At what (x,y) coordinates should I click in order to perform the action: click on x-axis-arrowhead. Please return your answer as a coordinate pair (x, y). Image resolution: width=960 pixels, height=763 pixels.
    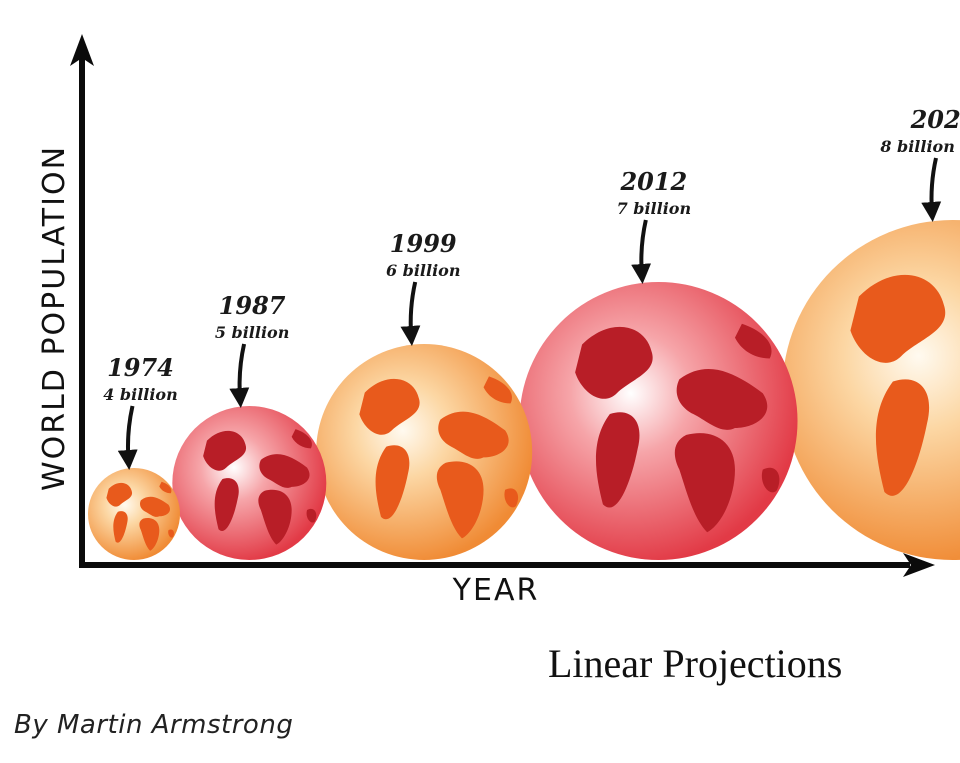
    Looking at the image, I should click on (919, 565).